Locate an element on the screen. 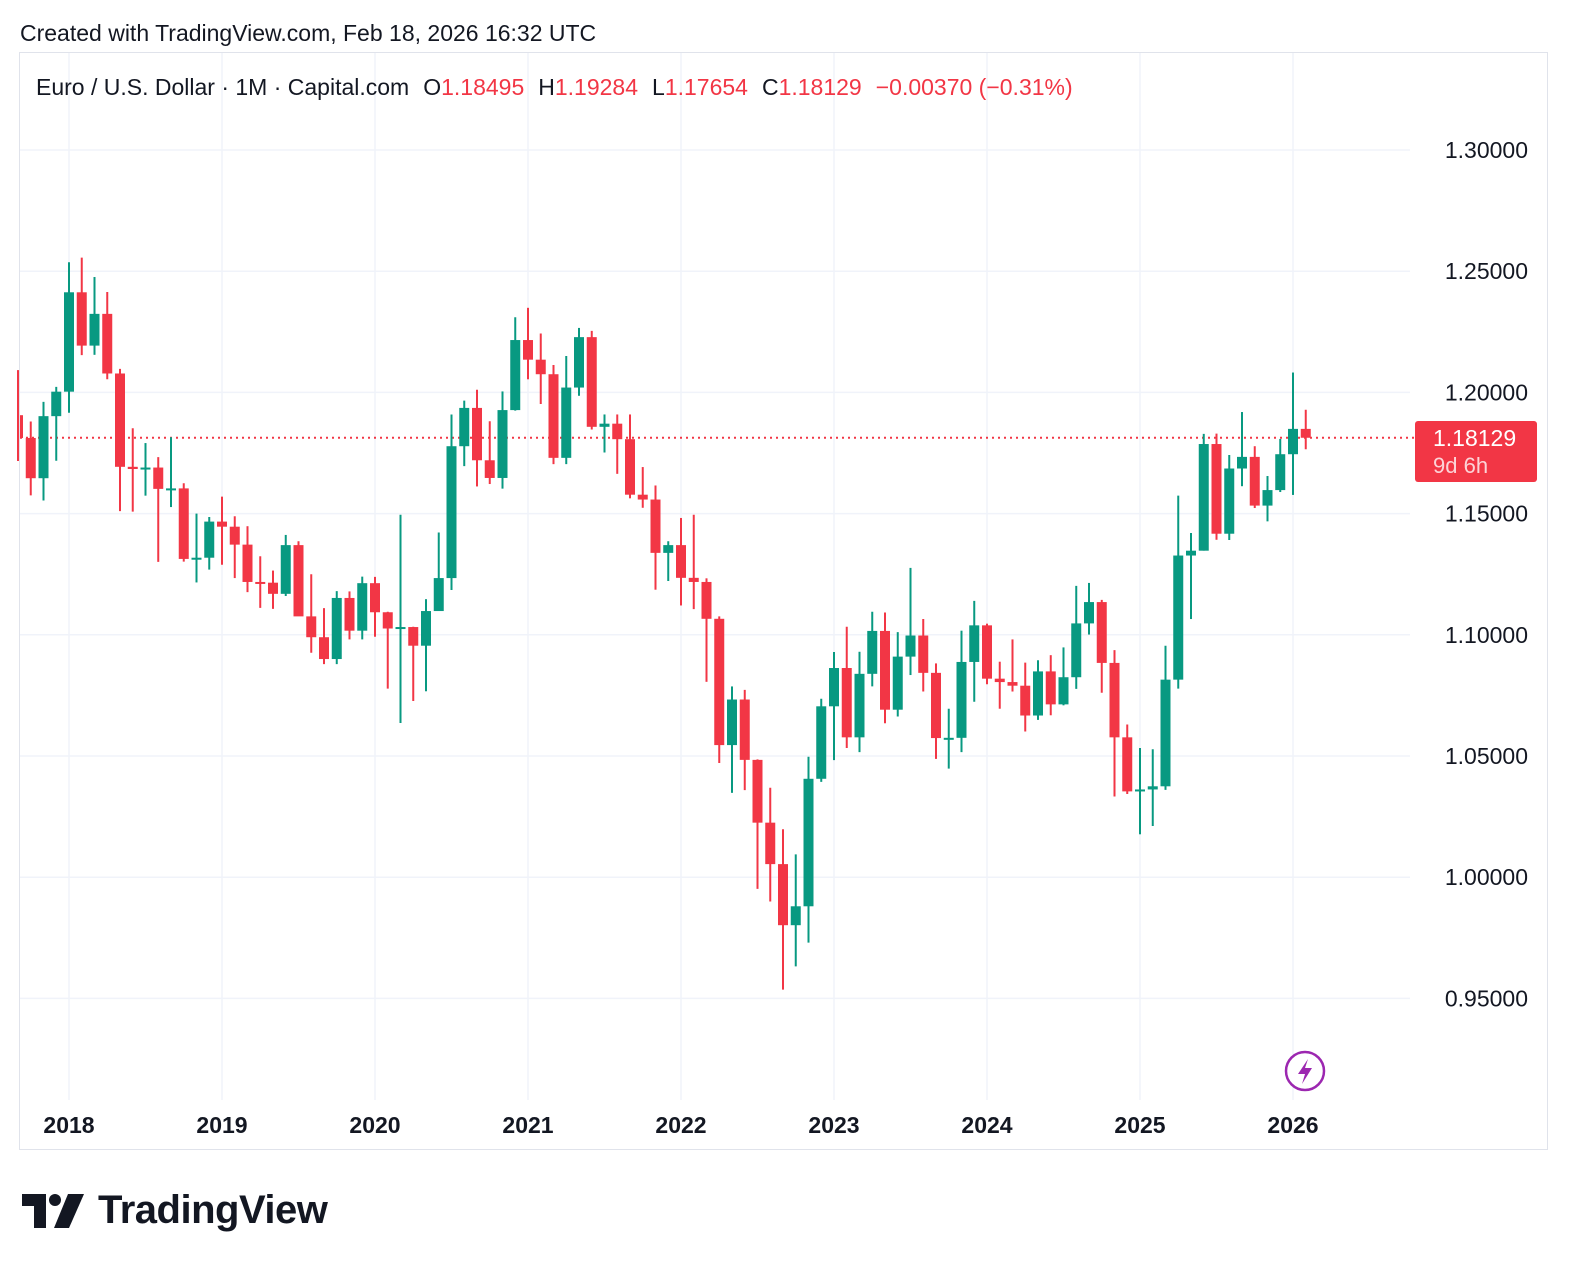 The height and width of the screenshot is (1280, 1580). lightning-icon is located at coordinates (1305, 1071).